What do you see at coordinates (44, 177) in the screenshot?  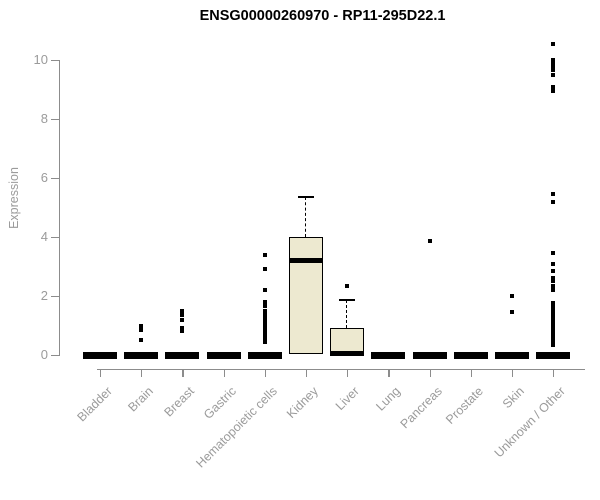 I see `y-tick-label: 6` at bounding box center [44, 177].